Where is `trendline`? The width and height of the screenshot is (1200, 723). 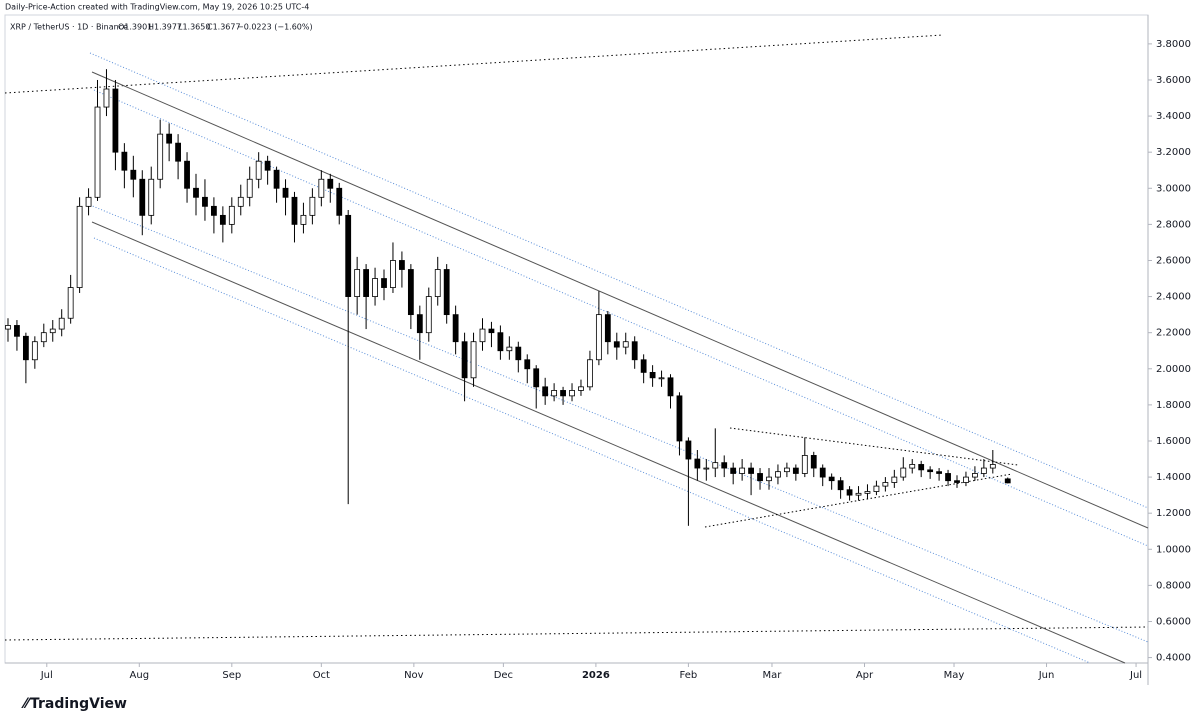 trendline is located at coordinates (474, 64).